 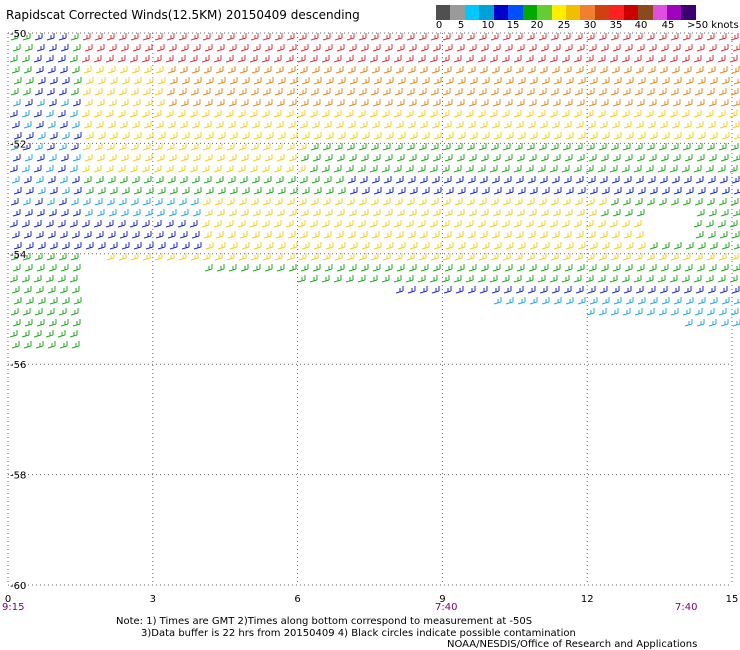 I want to click on legend-label: 45, so click(x=668, y=25).